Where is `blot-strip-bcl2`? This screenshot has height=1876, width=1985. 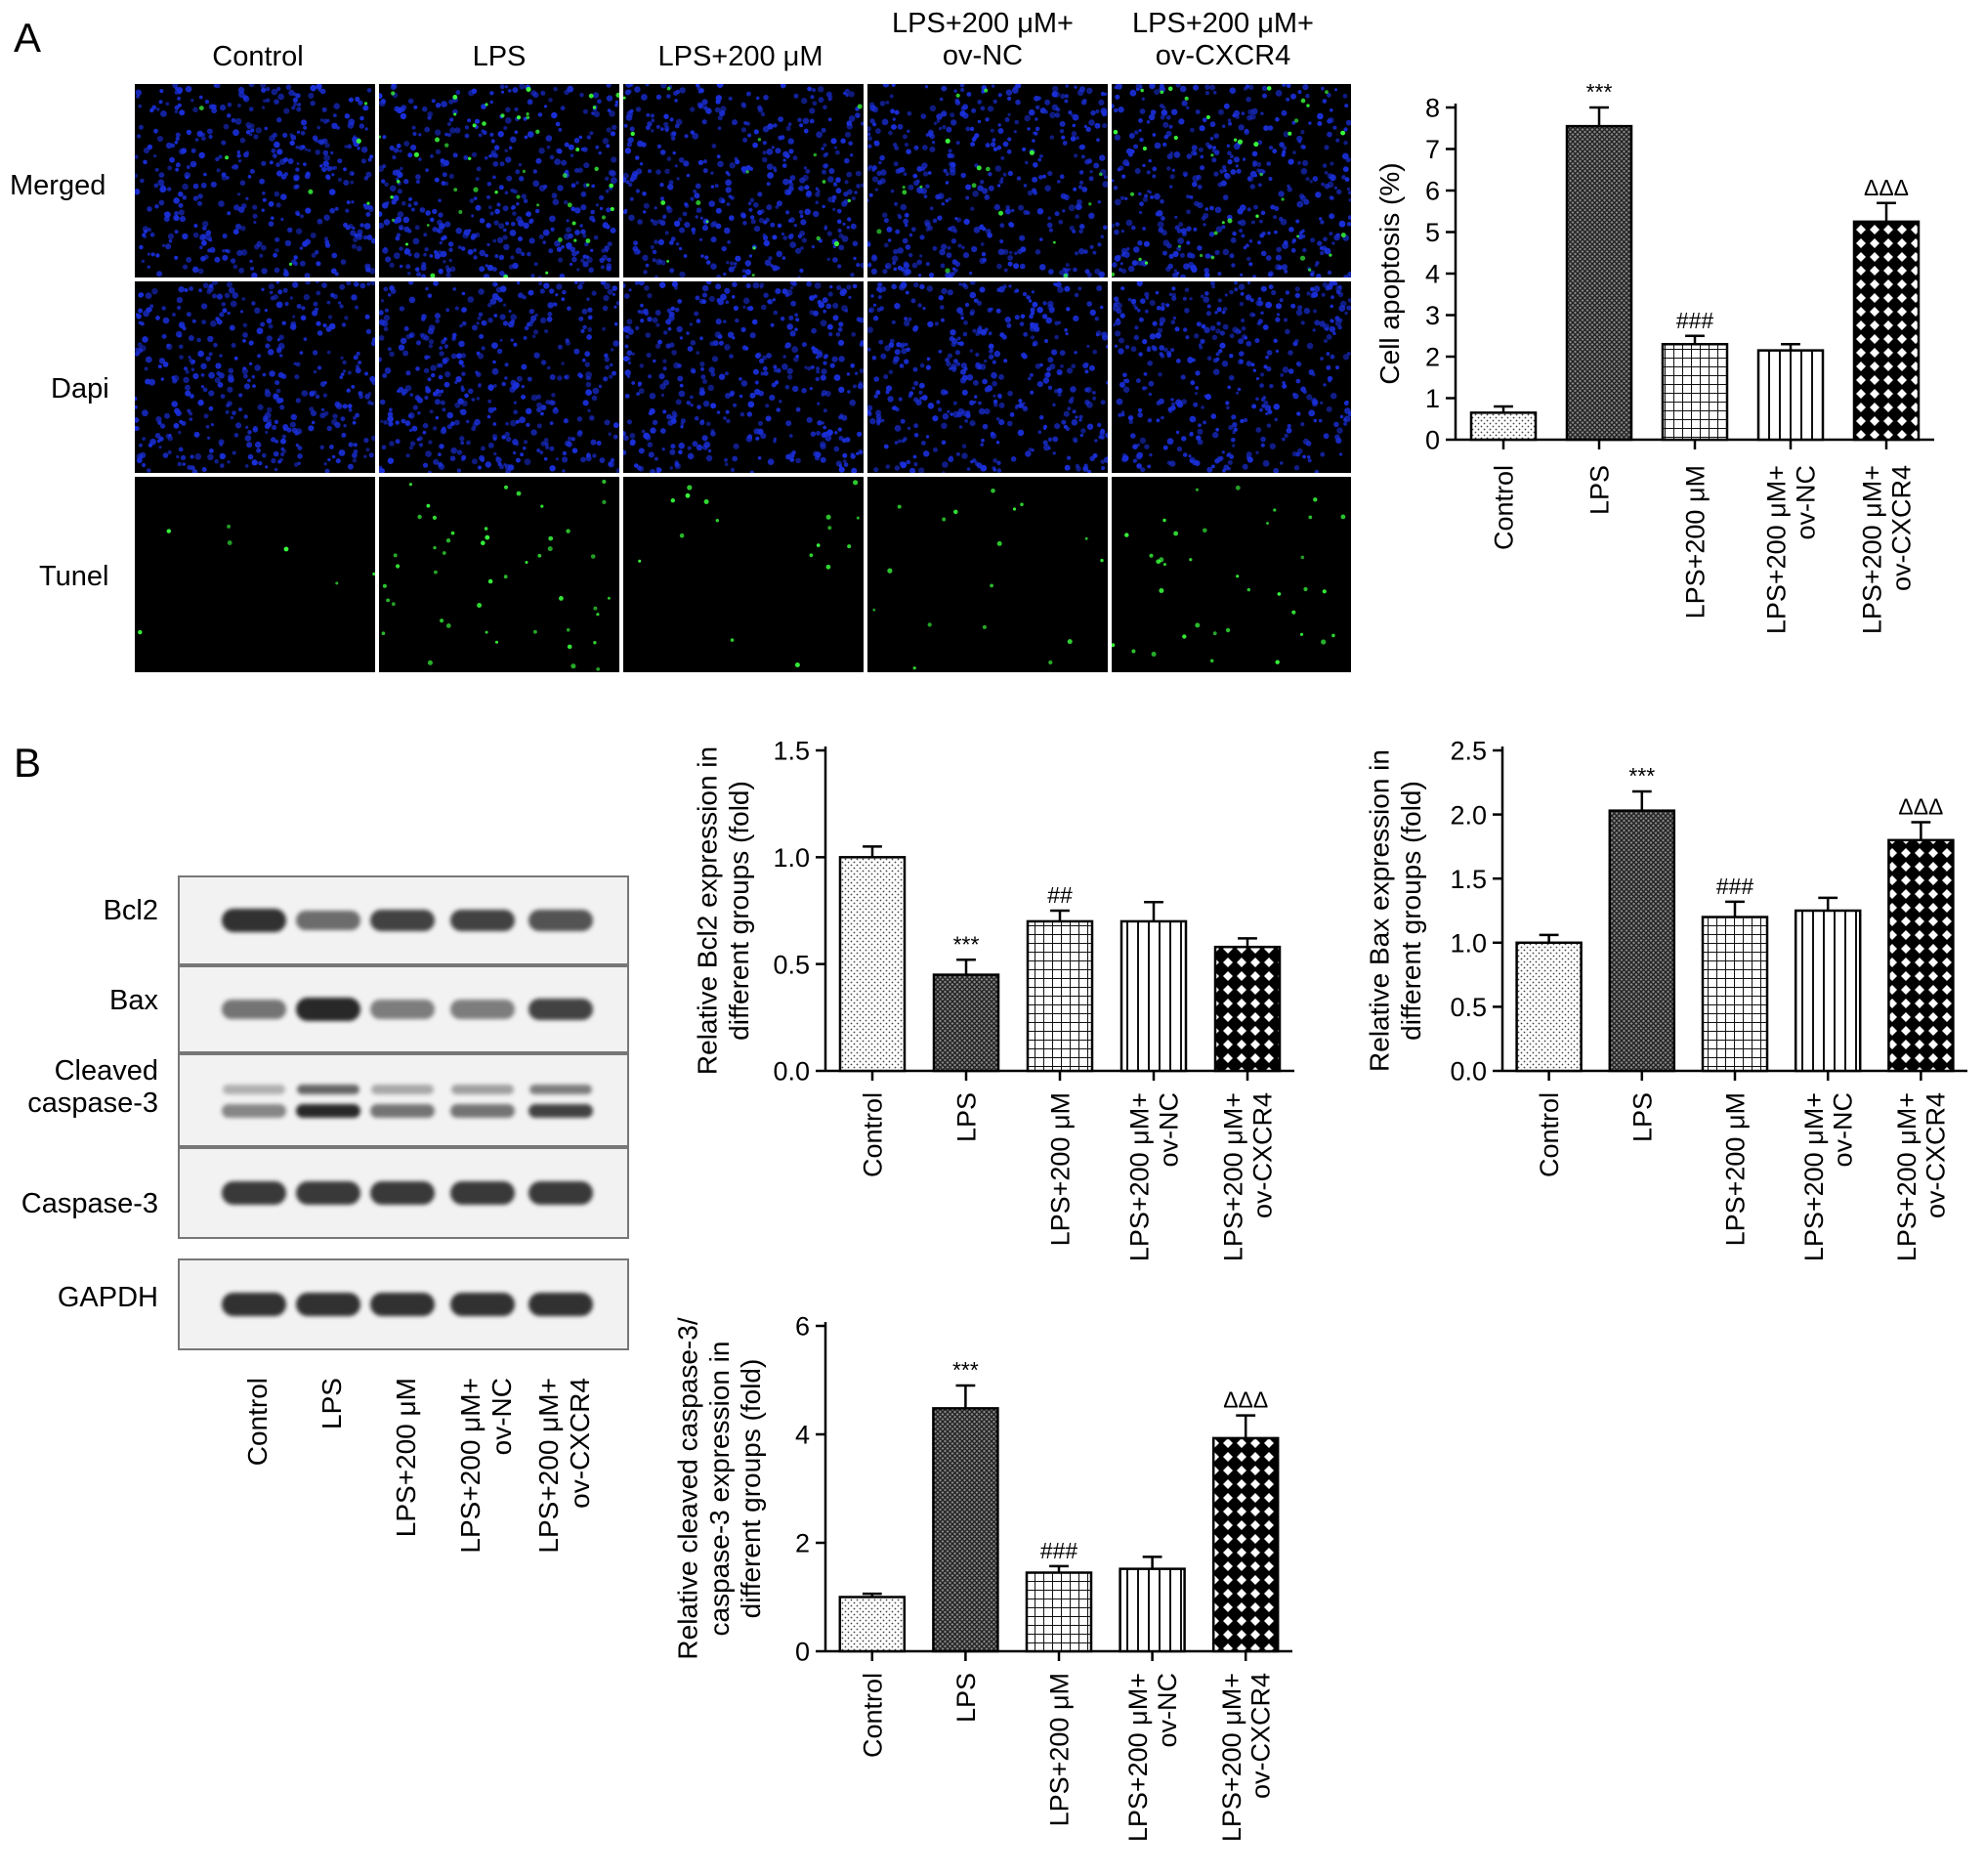
blot-strip-bcl2 is located at coordinates (403, 920).